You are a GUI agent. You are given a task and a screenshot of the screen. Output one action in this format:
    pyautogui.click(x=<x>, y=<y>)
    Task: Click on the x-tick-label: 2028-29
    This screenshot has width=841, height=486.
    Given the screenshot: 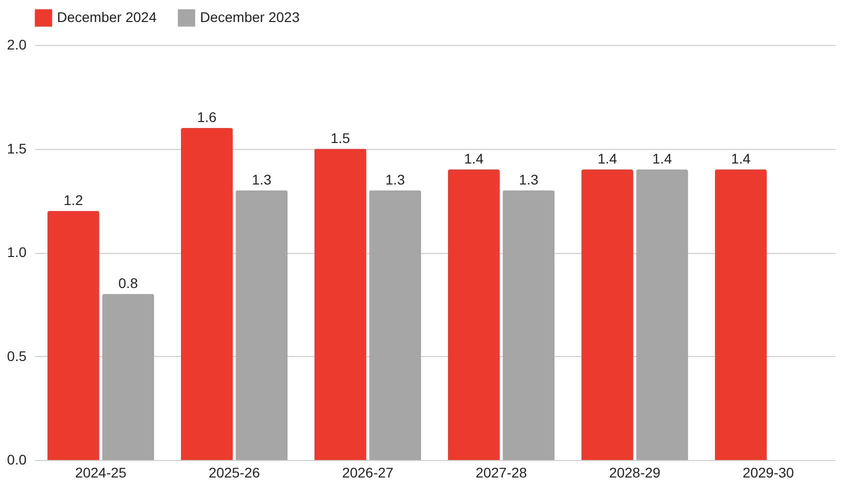 What is the action you would take?
    pyautogui.click(x=635, y=472)
    